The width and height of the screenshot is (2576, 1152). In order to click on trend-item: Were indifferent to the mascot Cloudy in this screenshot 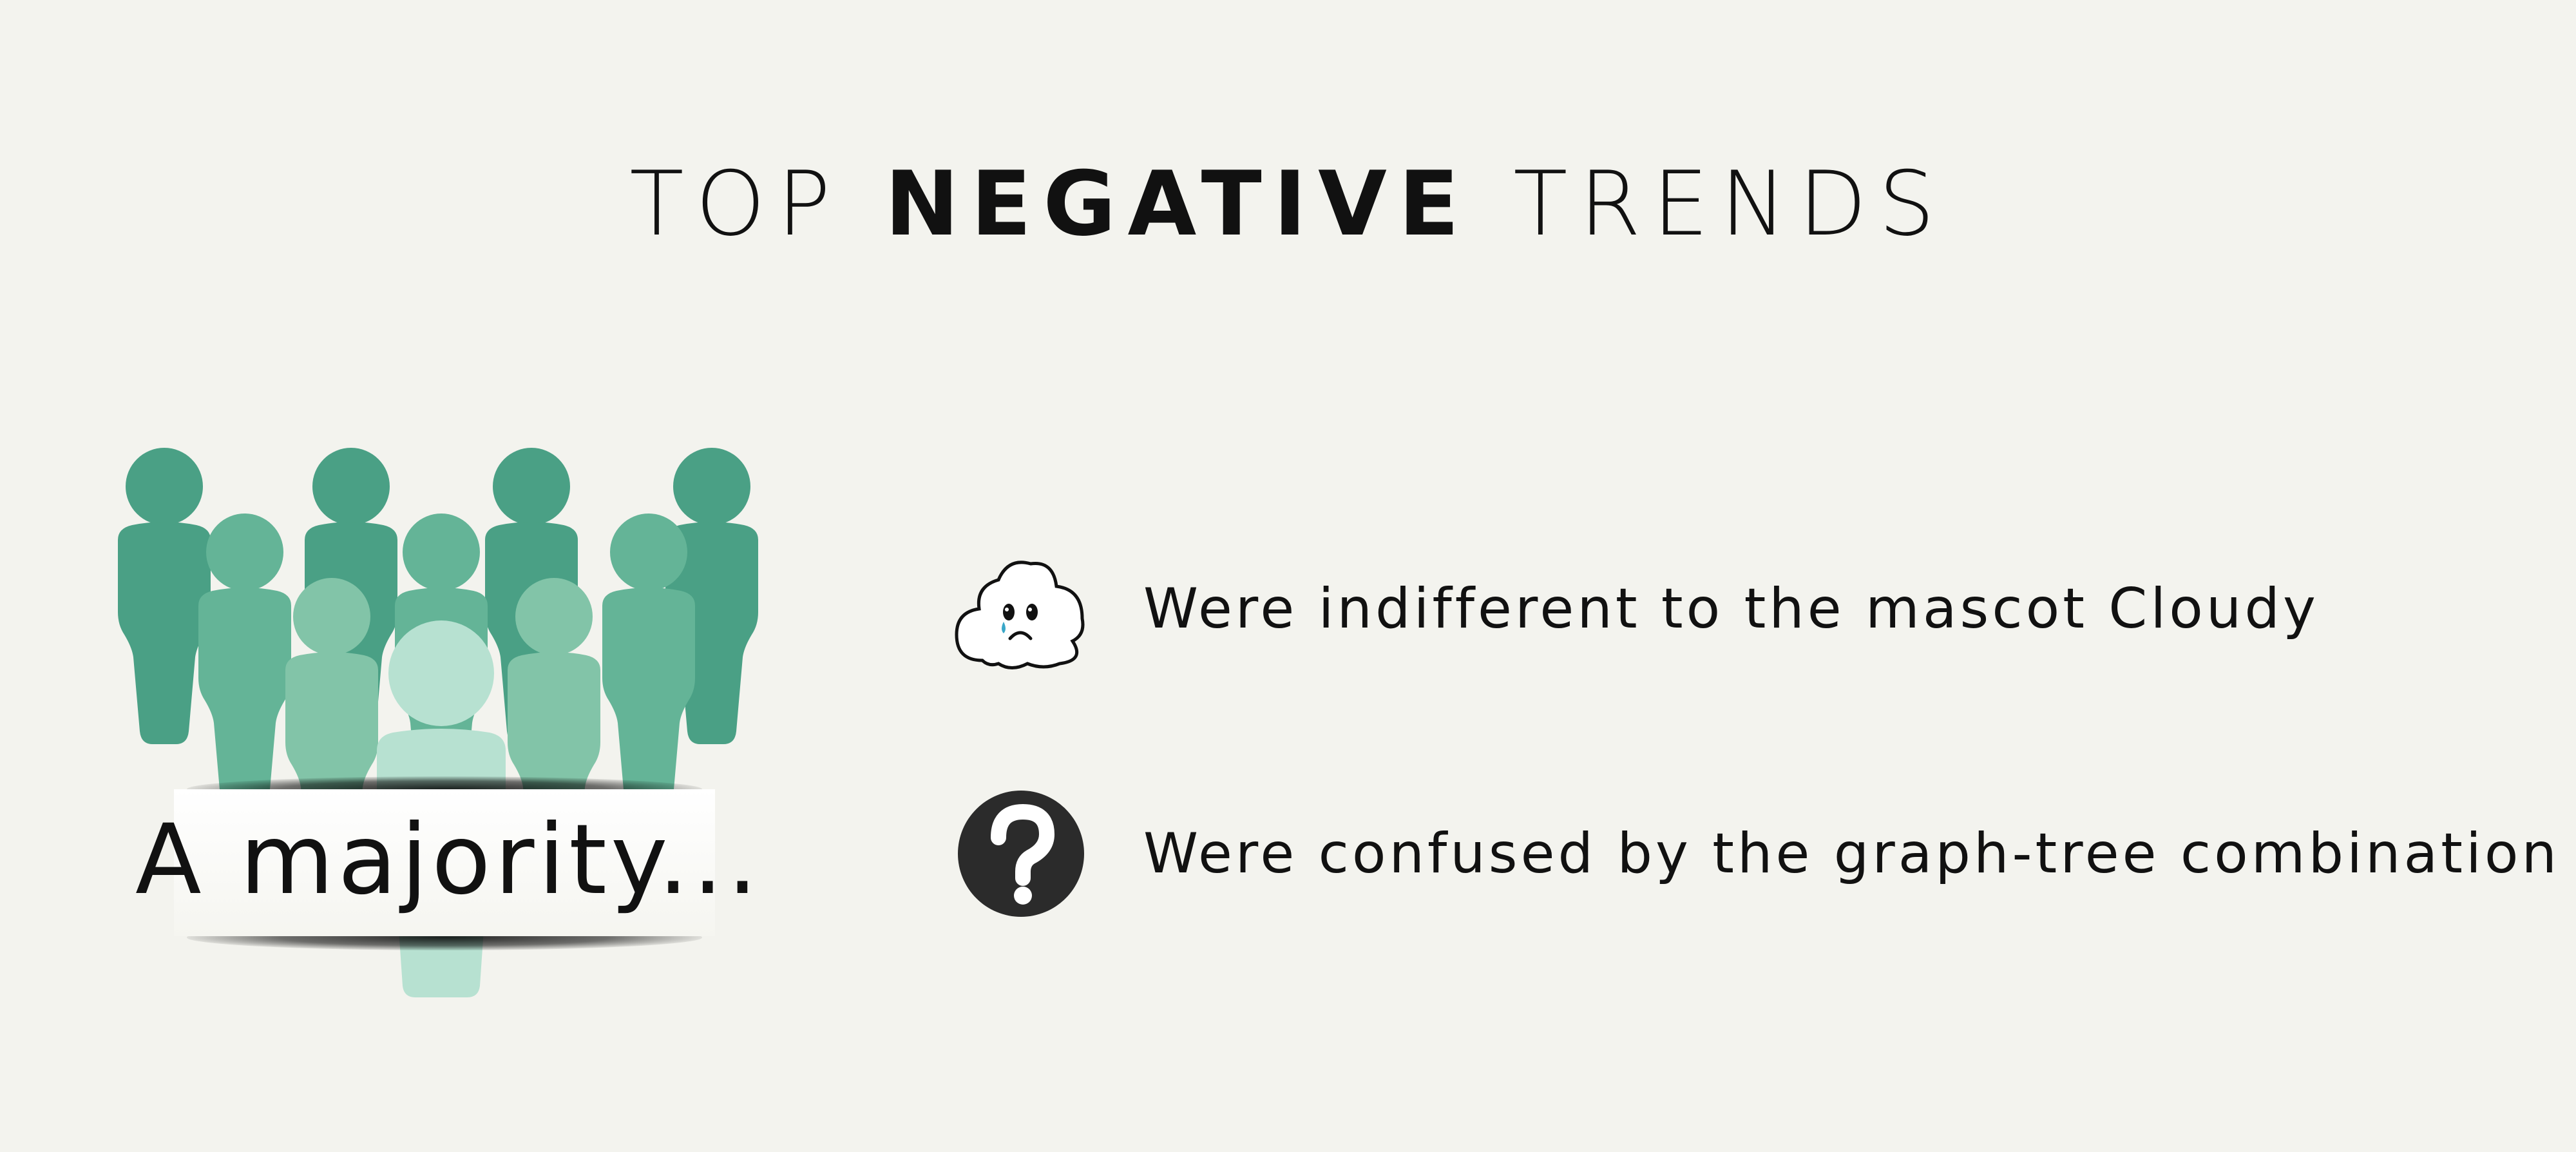, I will do `click(1719, 608)`.